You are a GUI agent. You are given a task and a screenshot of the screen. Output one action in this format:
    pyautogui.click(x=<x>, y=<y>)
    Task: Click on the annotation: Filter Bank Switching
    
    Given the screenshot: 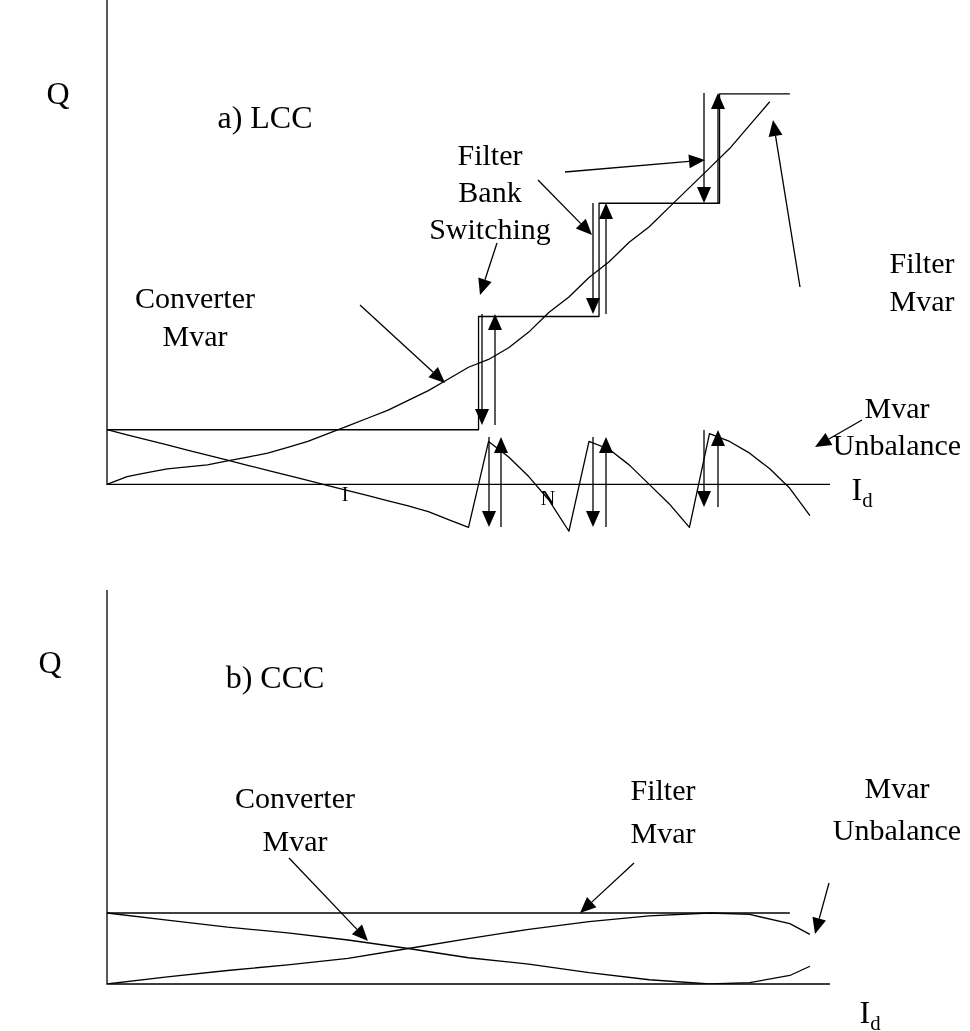 What is the action you would take?
    pyautogui.click(x=490, y=191)
    